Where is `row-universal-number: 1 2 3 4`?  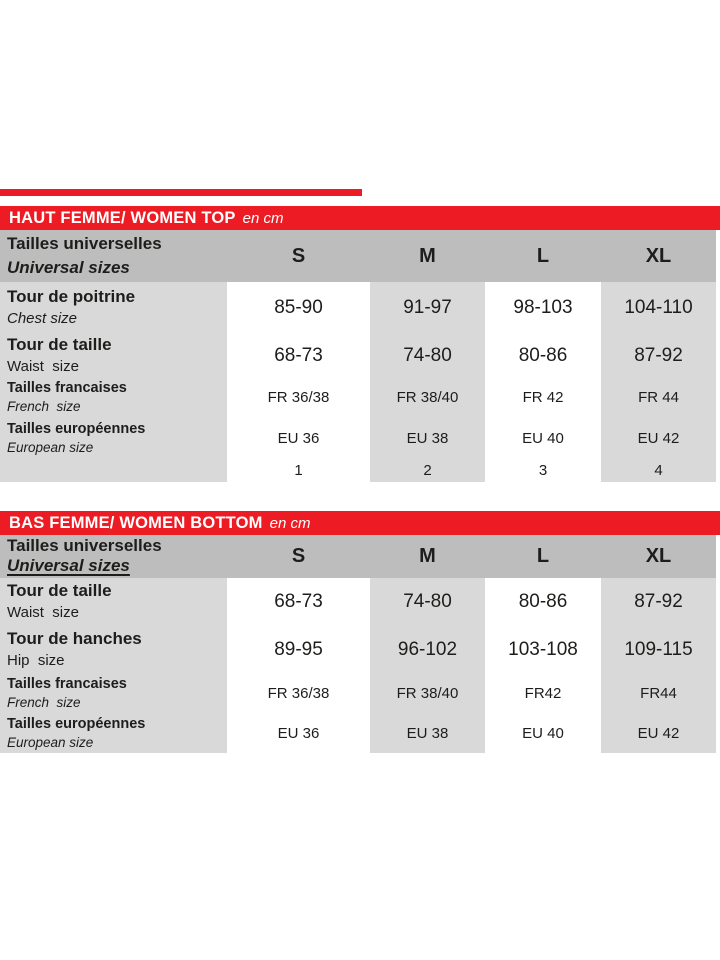
row-universal-number: 1 2 3 4 is located at coordinates (358, 470).